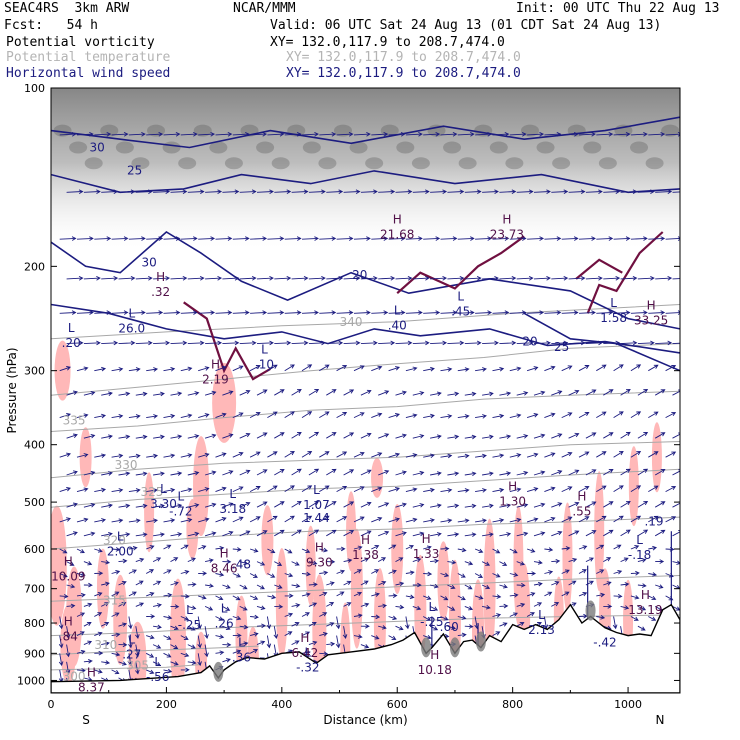  What do you see at coordinates (34, 445) in the screenshot?
I see `y-tick-label: 400` at bounding box center [34, 445].